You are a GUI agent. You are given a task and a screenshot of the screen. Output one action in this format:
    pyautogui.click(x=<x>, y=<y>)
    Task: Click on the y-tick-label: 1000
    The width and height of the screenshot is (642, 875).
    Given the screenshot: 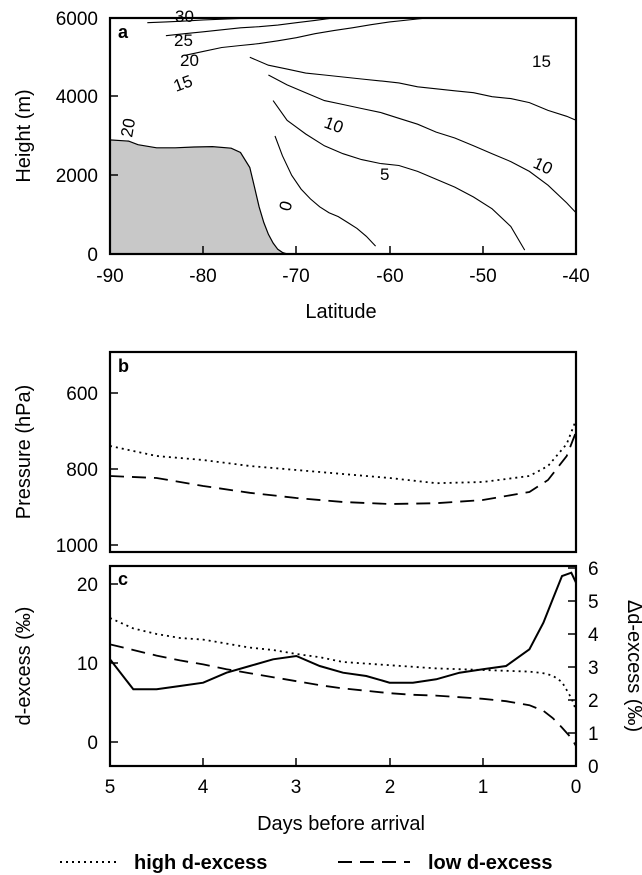 What is the action you would take?
    pyautogui.click(x=77, y=546)
    